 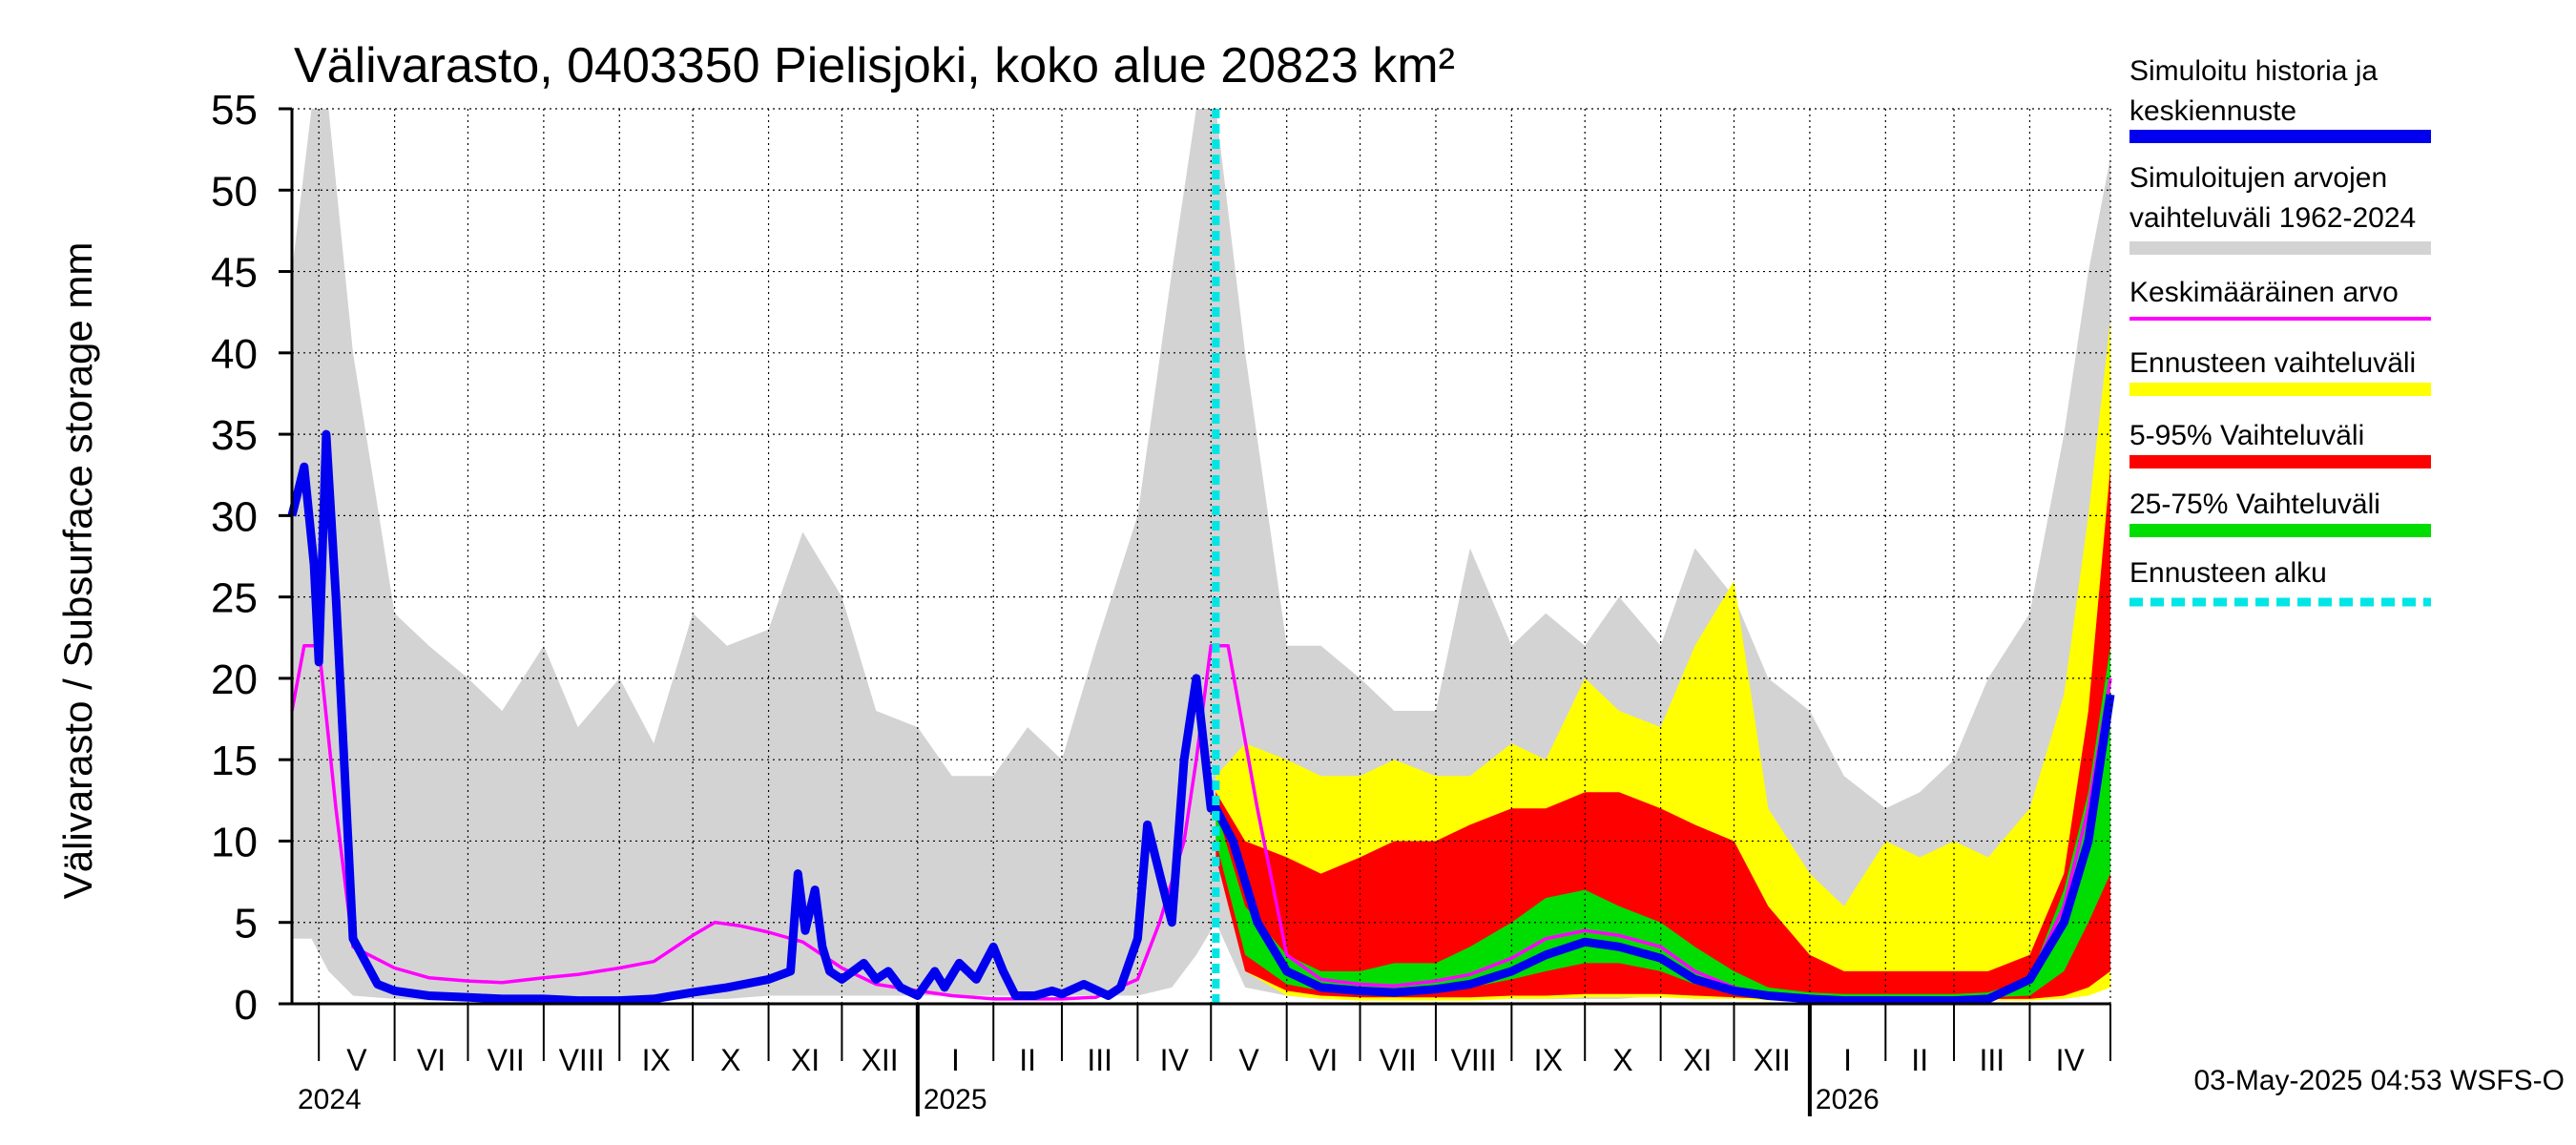 What do you see at coordinates (234, 516) in the screenshot?
I see `y-tick-label: 30` at bounding box center [234, 516].